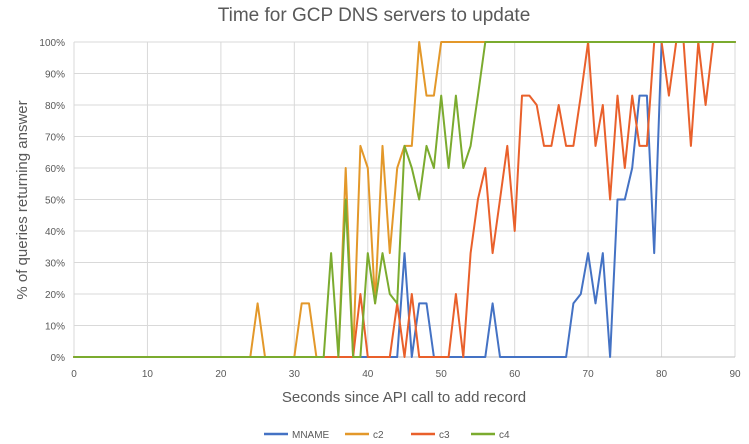 Image resolution: width=749 pixels, height=444 pixels. What do you see at coordinates (55, 264) in the screenshot?
I see `y-tick-label: 30%` at bounding box center [55, 264].